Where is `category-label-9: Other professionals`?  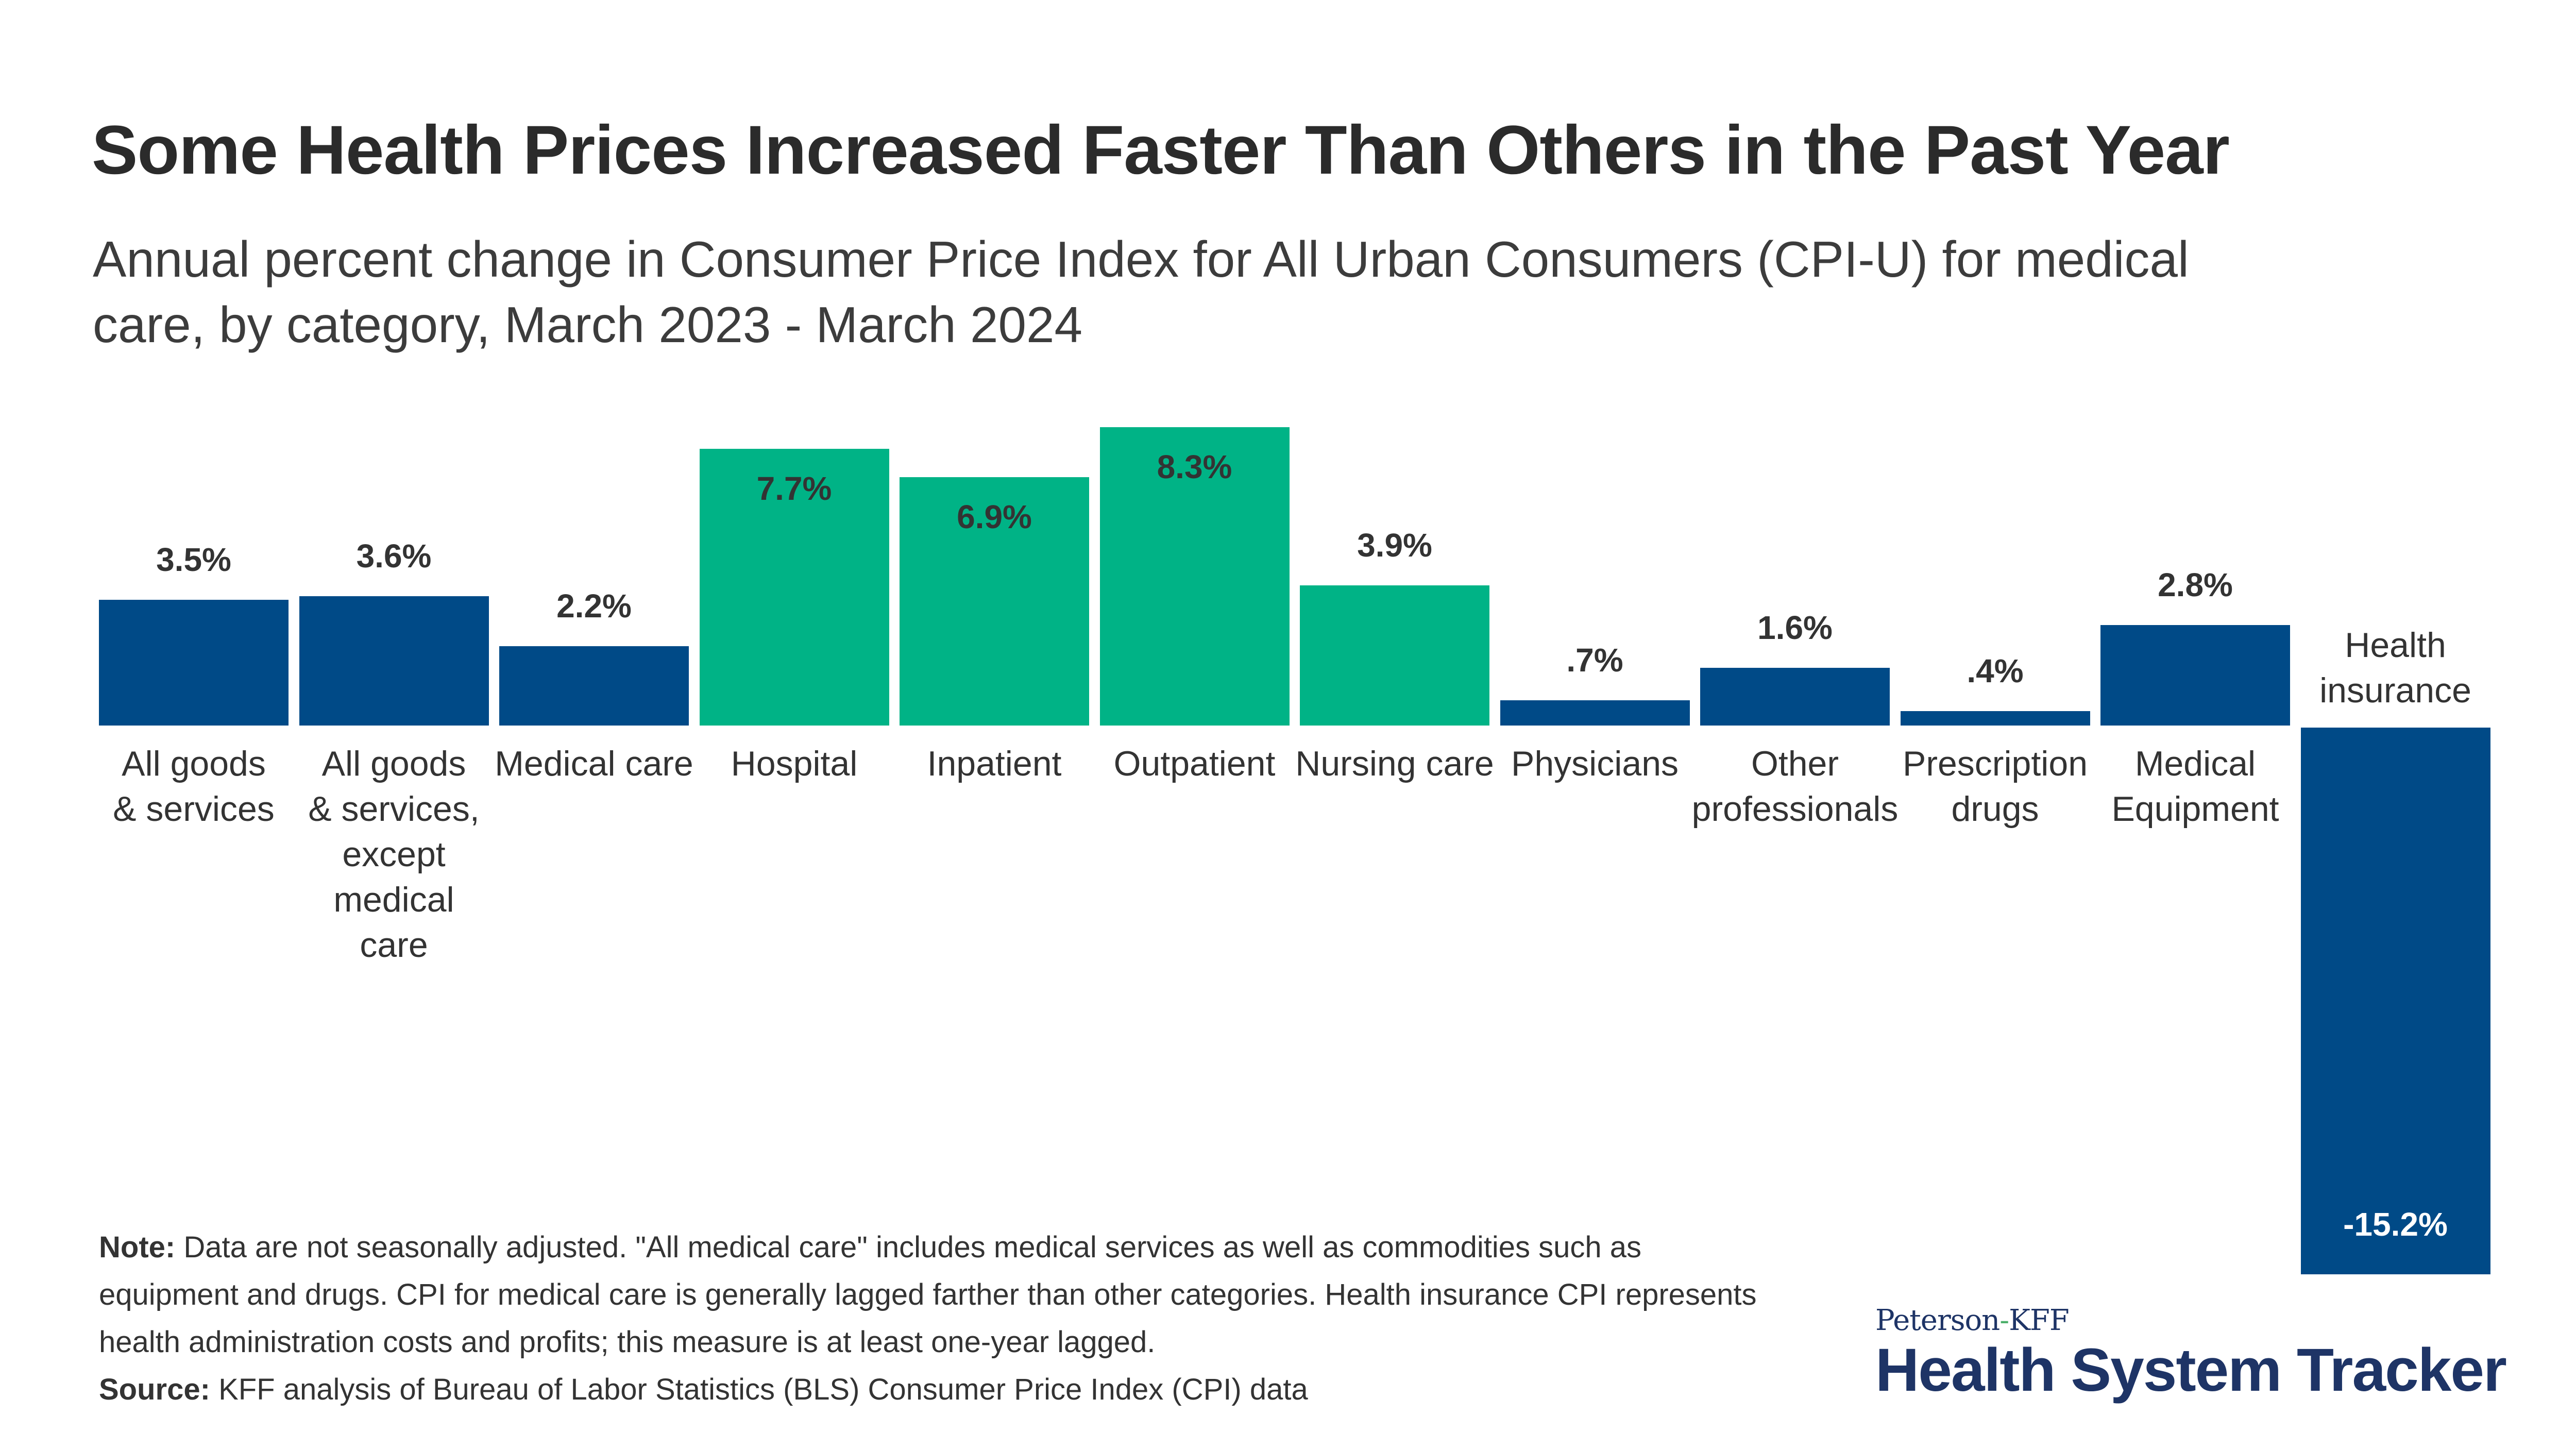 category-label-9: Other professionals is located at coordinates (1795, 786).